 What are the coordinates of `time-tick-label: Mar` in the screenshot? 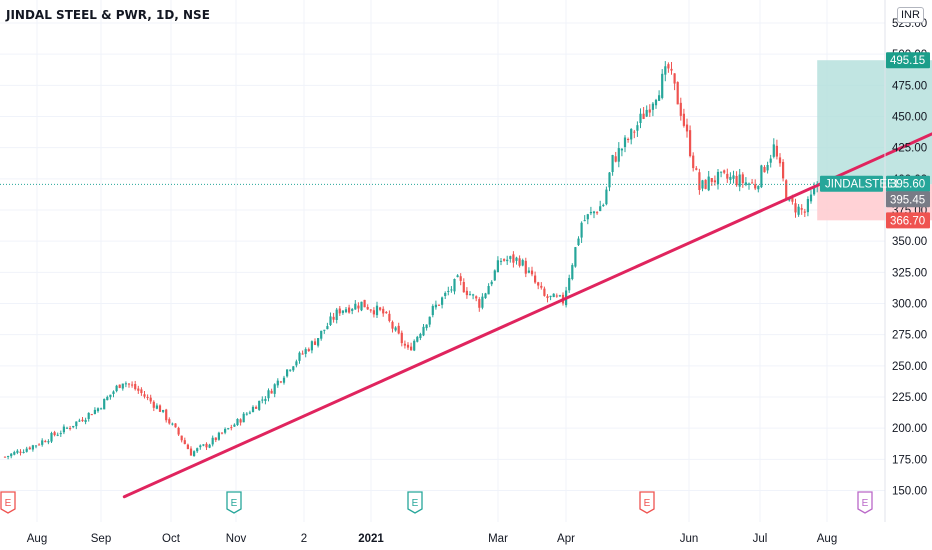 It's located at (498, 539).